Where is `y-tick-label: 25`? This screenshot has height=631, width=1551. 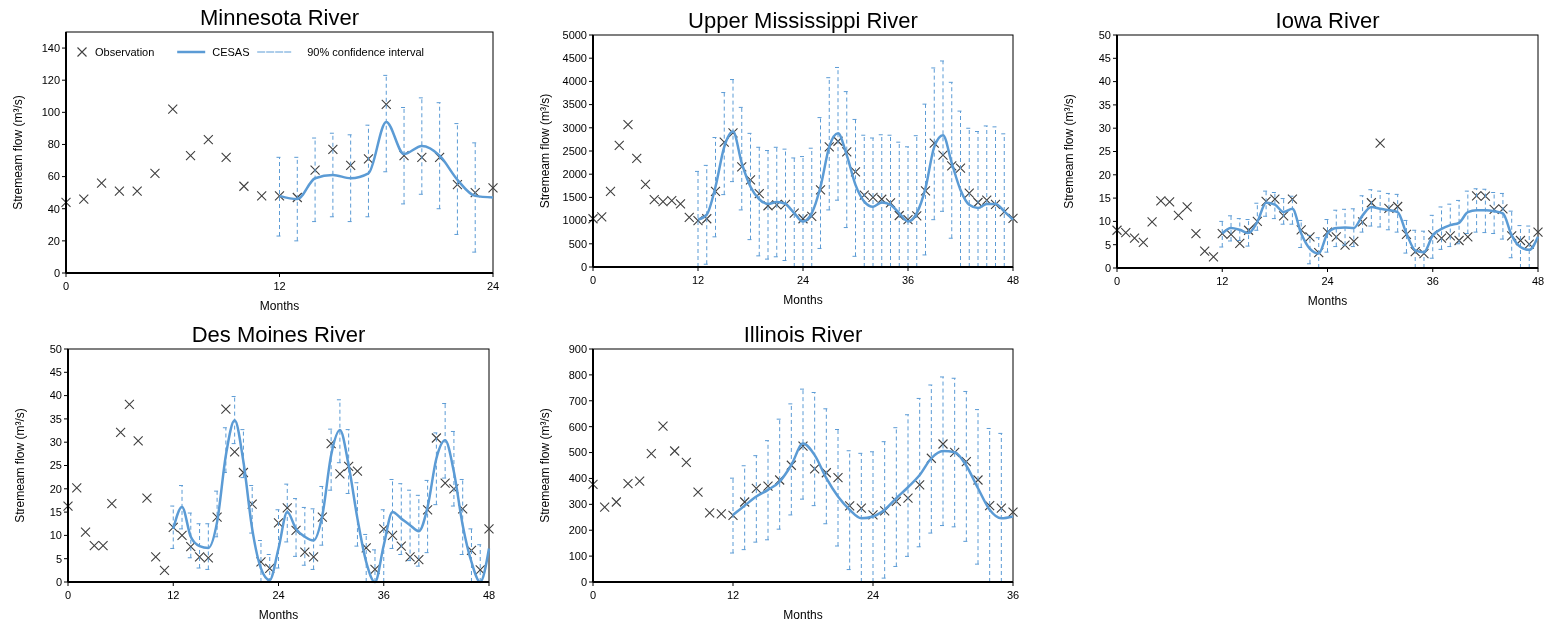
y-tick-label: 25 is located at coordinates (55, 465).